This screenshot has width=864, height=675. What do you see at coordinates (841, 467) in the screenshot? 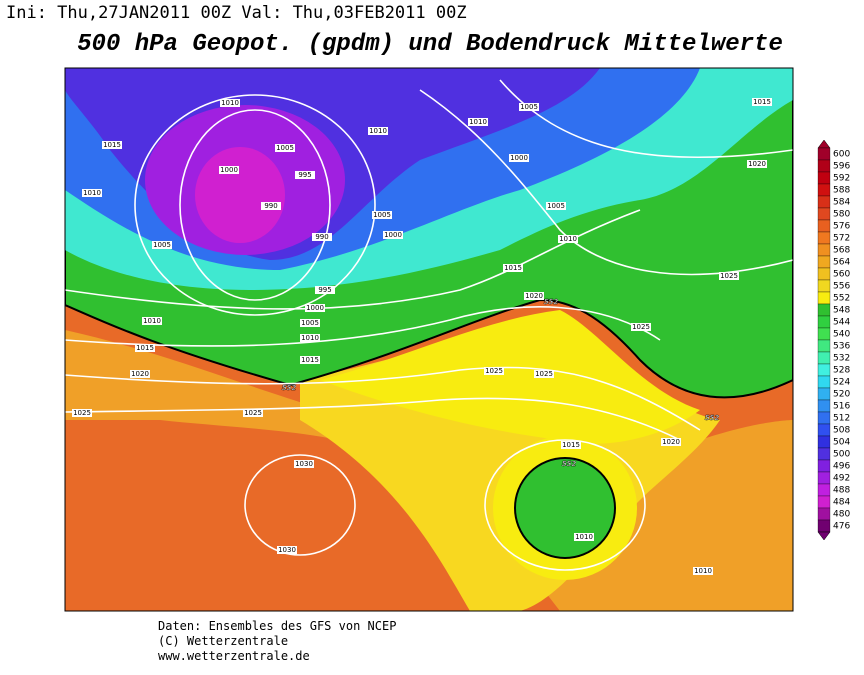
I see `colorbar-label: 496` at bounding box center [841, 467].